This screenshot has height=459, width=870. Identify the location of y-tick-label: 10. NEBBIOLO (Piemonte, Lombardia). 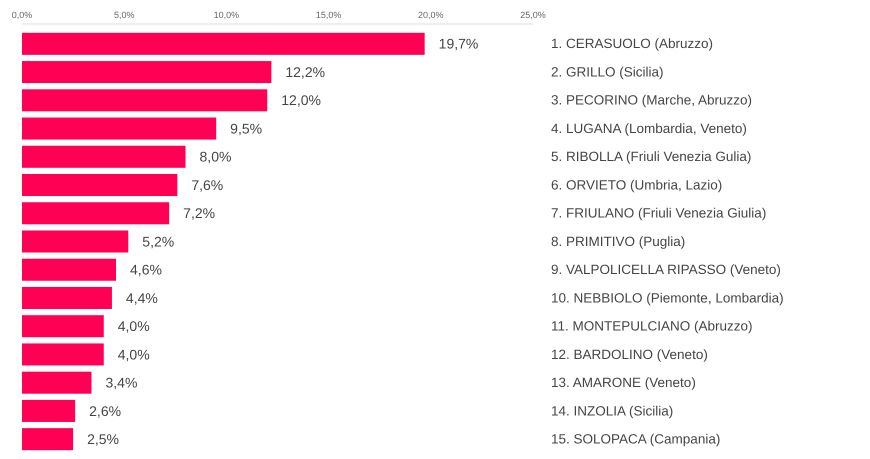
(667, 298).